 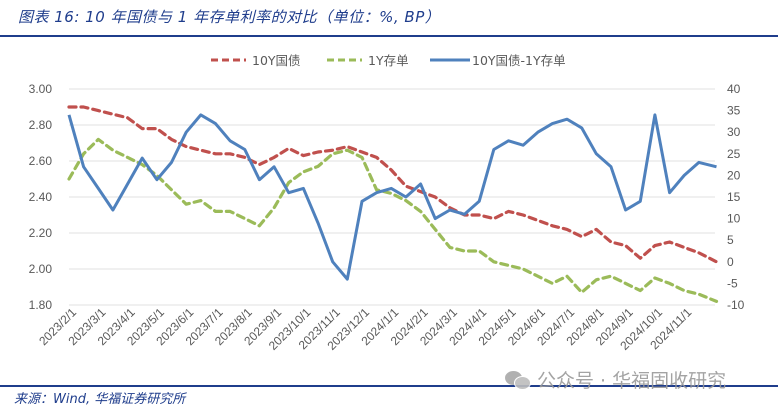 I want to click on y-right-tick: 15, so click(x=734, y=197).